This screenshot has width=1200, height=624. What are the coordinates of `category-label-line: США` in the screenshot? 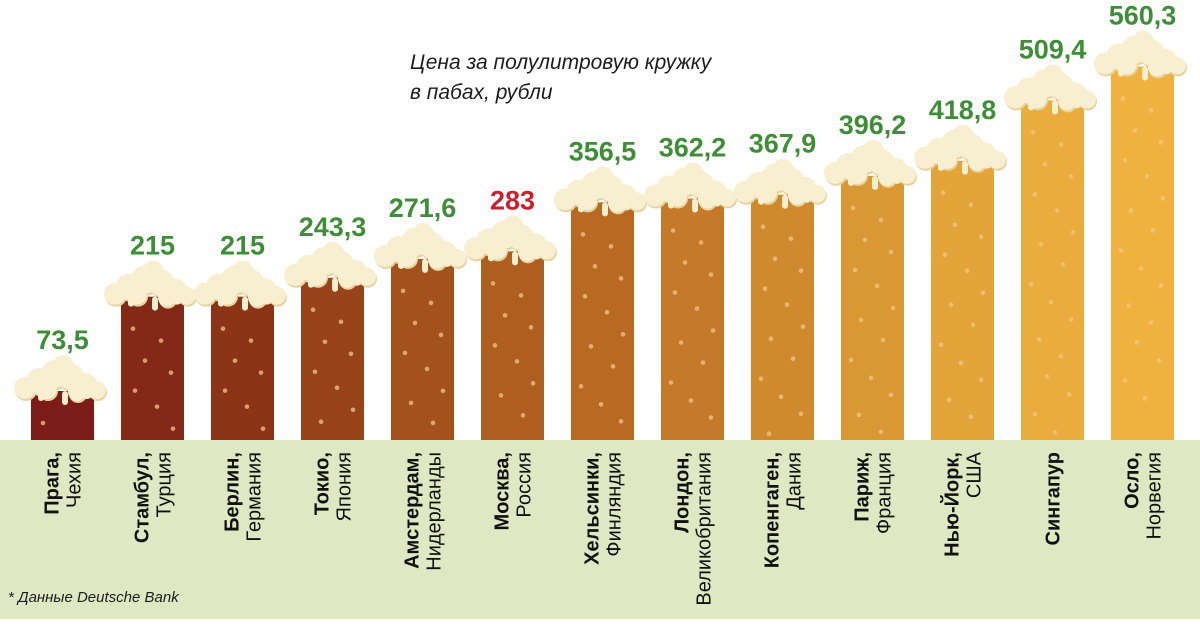 It's located at (975, 474).